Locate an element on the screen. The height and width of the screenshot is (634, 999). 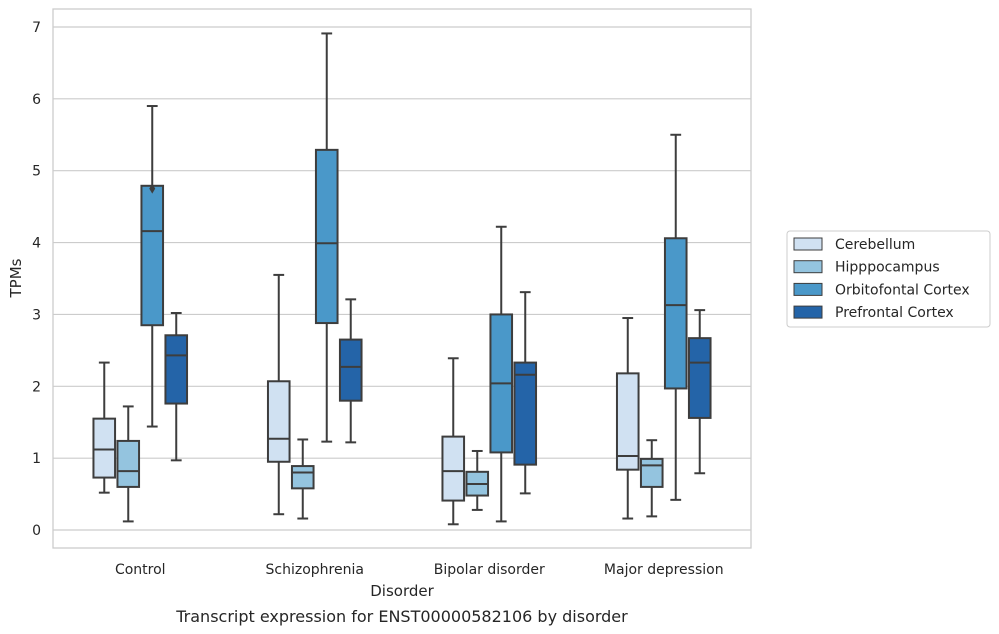
x-tick-label: Major depression is located at coordinates (664, 570).